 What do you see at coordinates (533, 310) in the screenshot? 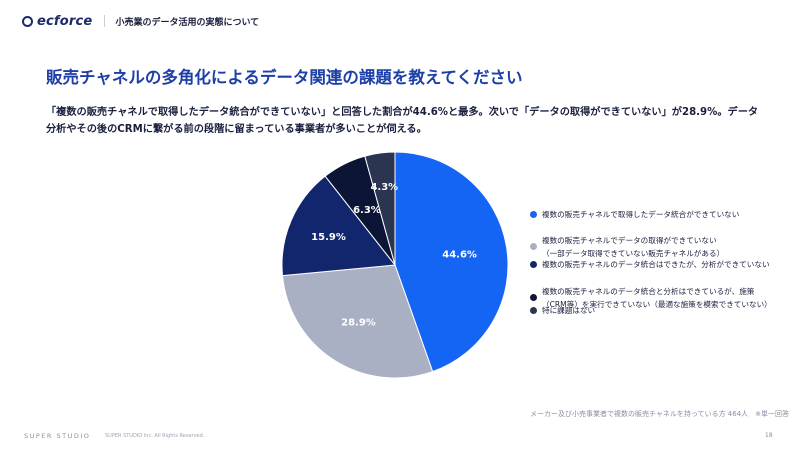
I see `legend-marker-no-issue` at bounding box center [533, 310].